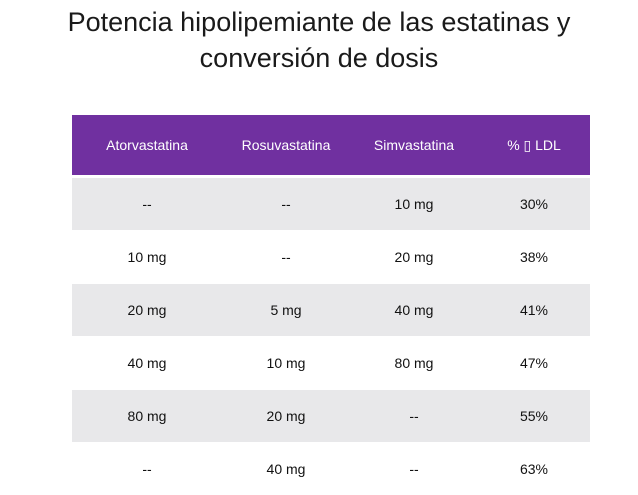  I want to click on header-cell: % ▯ LDL, so click(534, 146).